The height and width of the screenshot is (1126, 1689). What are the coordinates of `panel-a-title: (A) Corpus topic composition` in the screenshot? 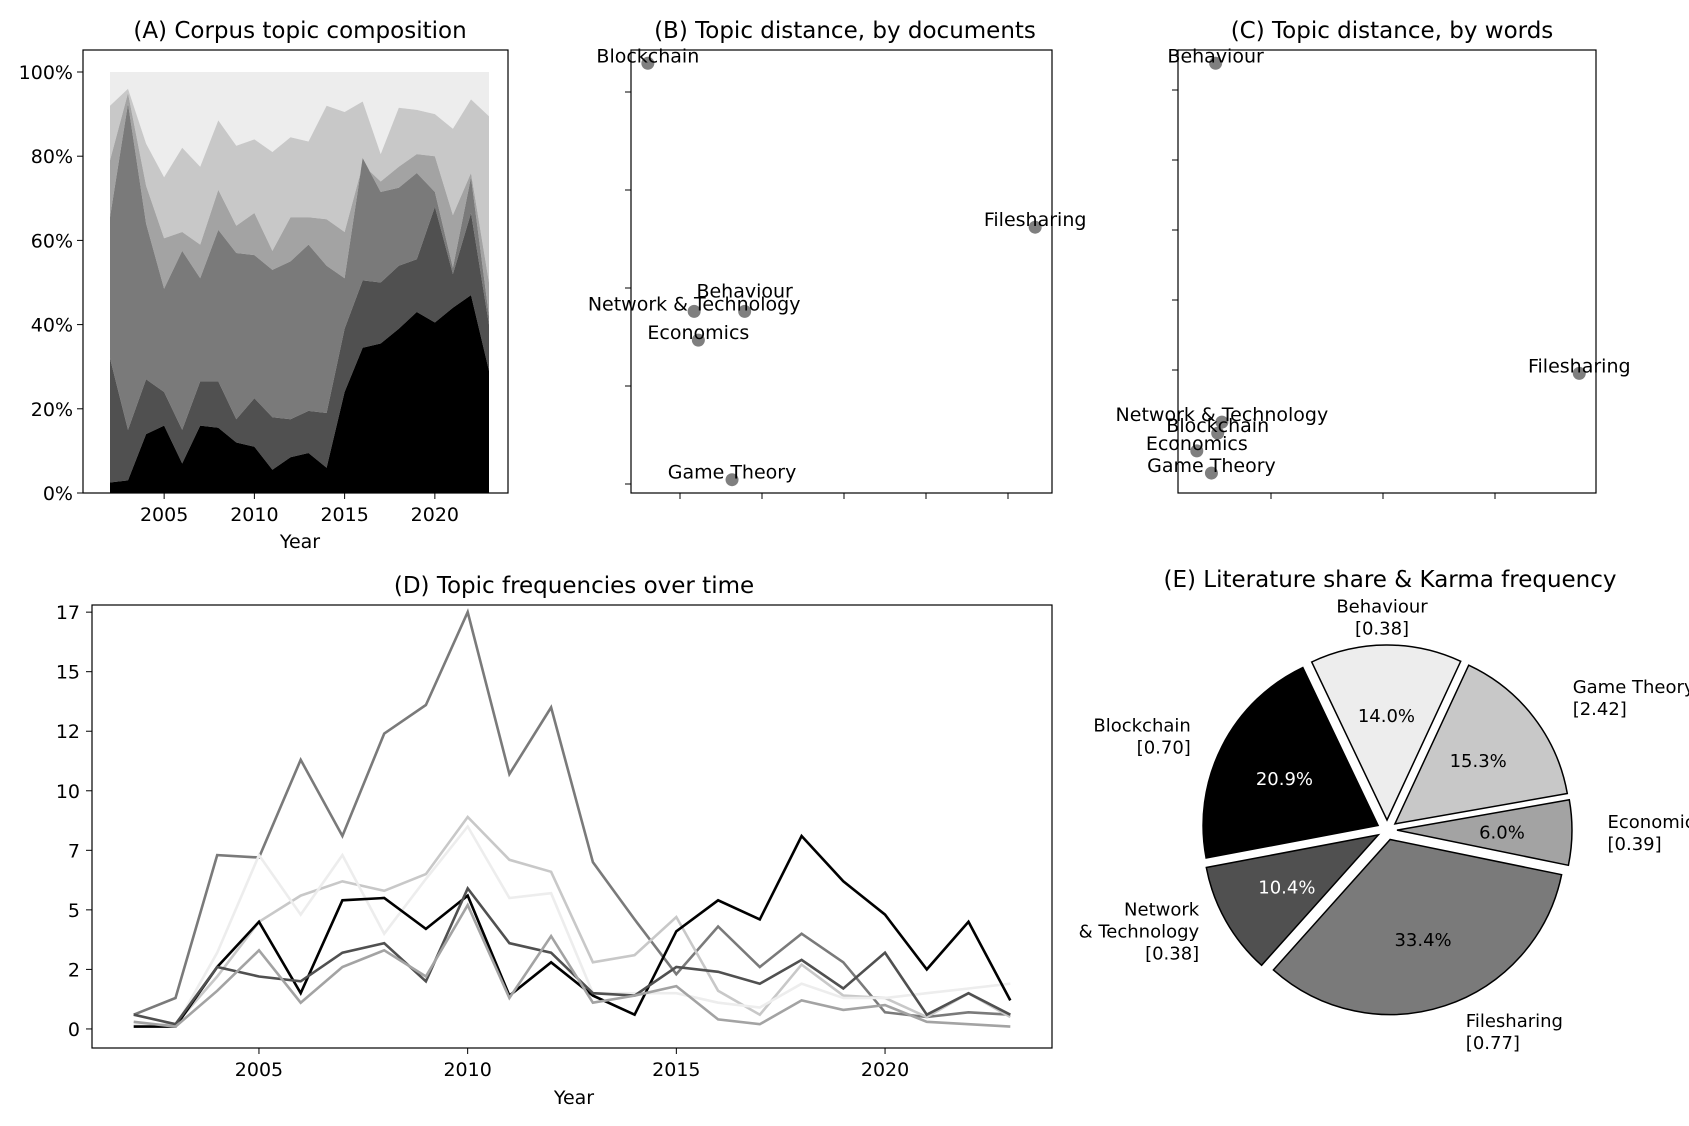 It's located at (299, 31).